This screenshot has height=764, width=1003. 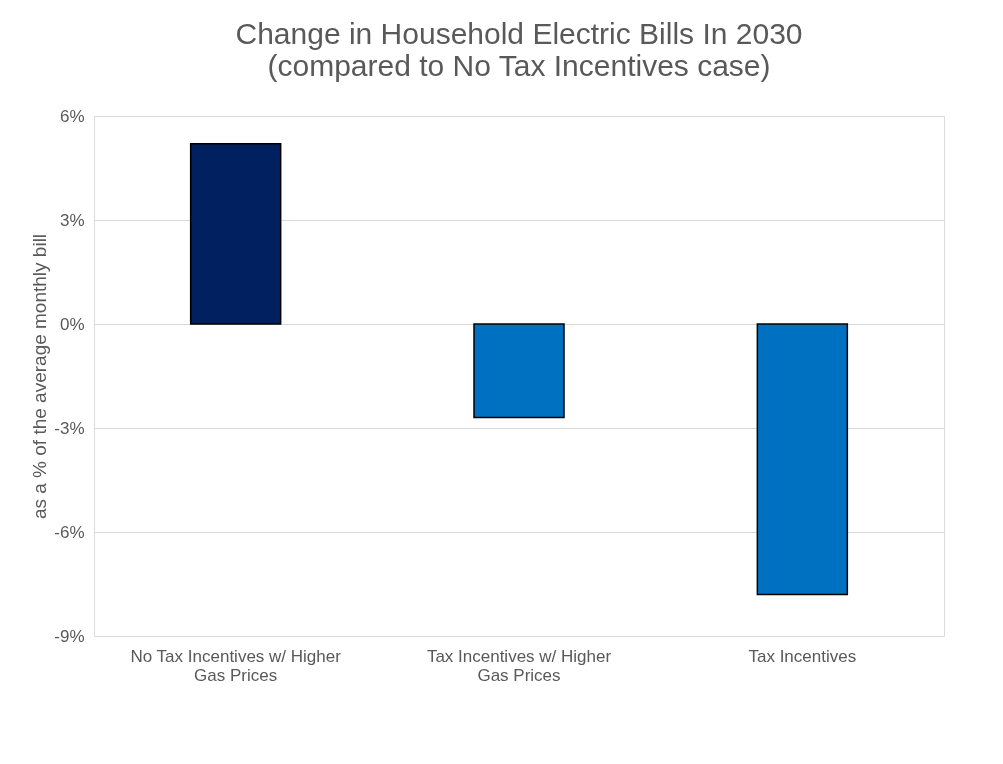 I want to click on x-tick-label: Tax Incentives, so click(x=802, y=656).